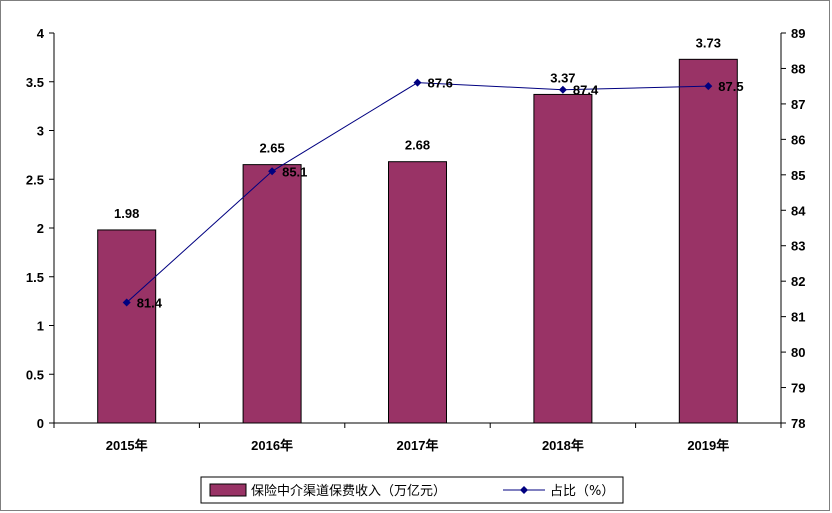 This screenshot has width=832, height=513. Describe the element at coordinates (417, 145) in the screenshot. I see `bar-value-label: 2.68` at that location.